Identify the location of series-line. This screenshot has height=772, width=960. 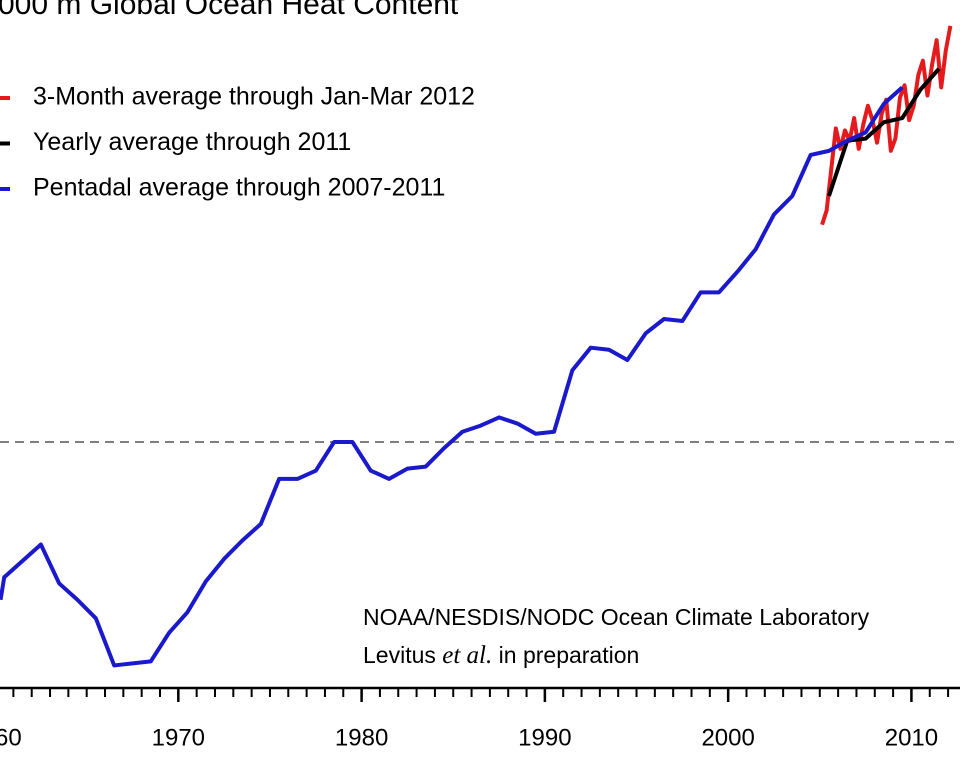
(886, 125).